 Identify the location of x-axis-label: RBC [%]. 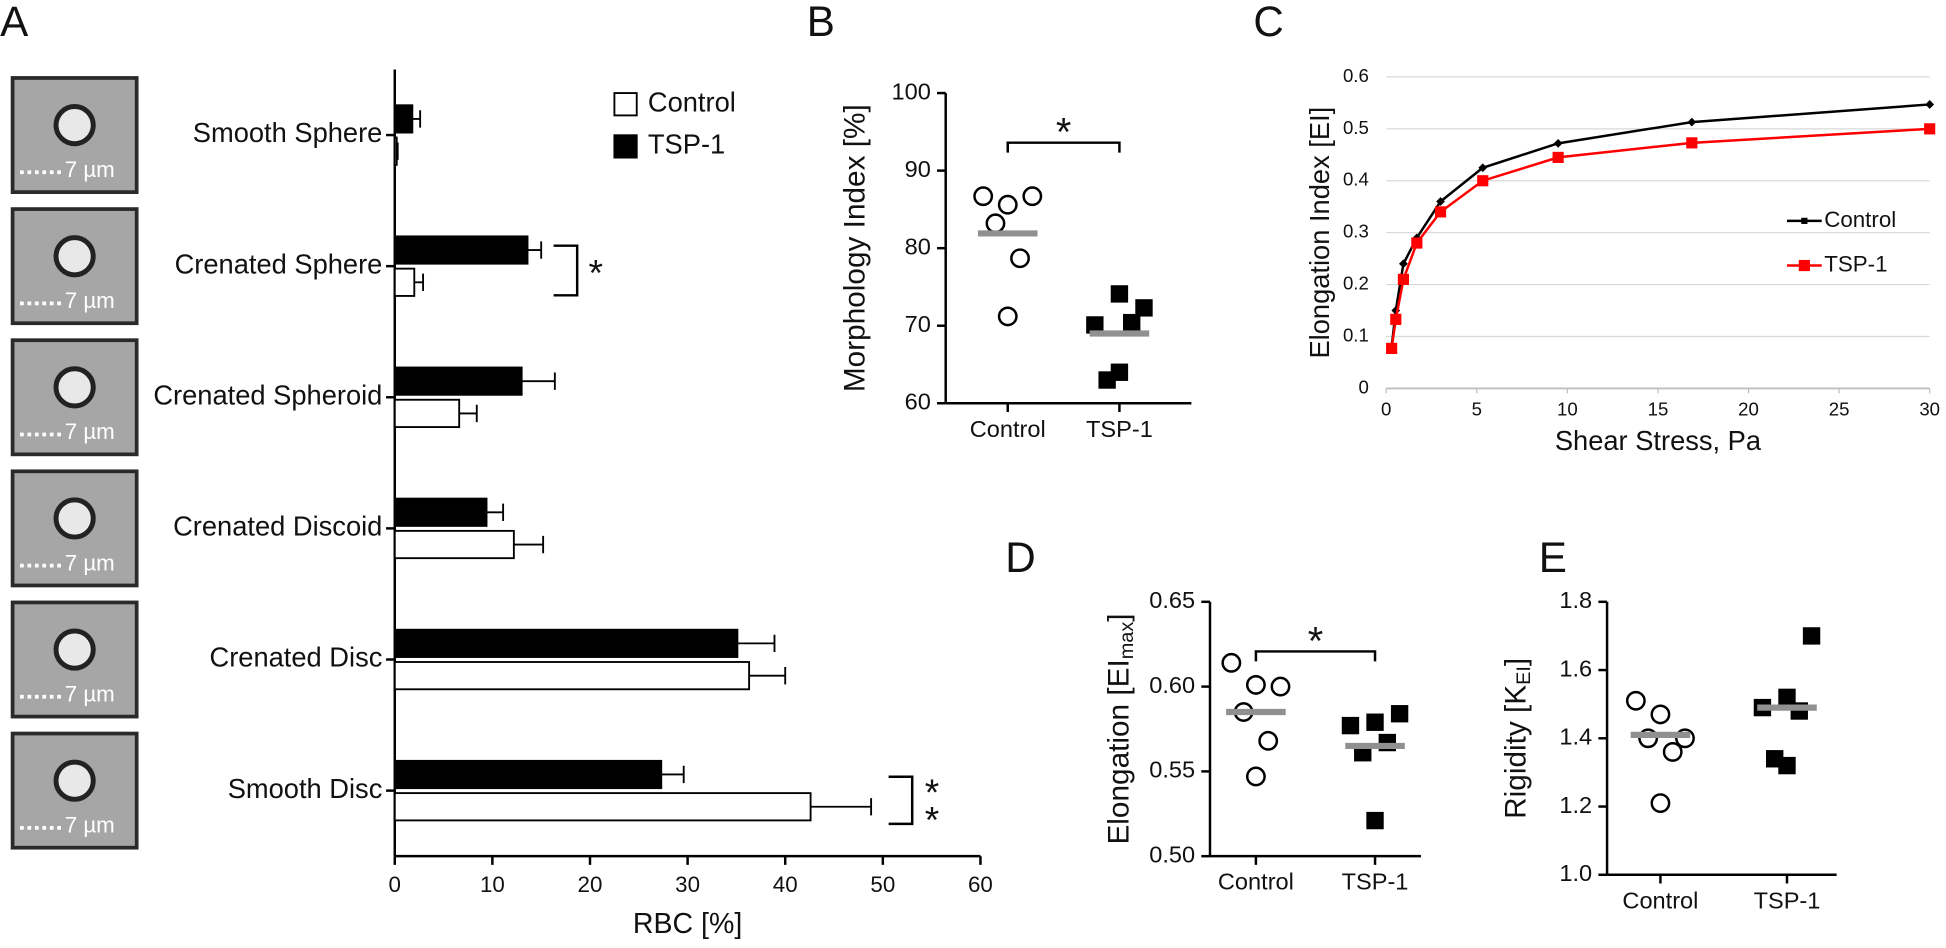
(687, 924).